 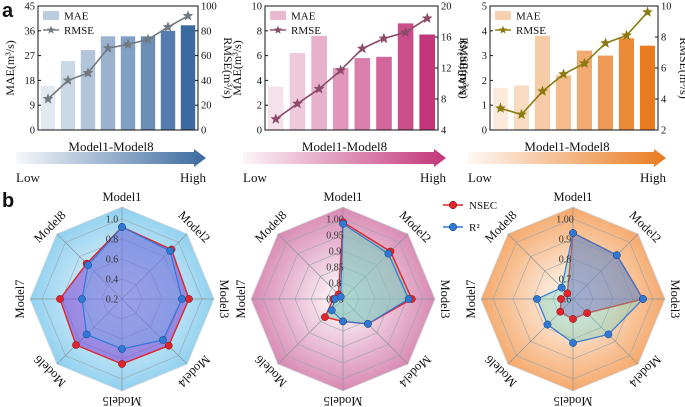 What do you see at coordinates (565, 220) in the screenshot?
I see `radial-tick-label: 1.00` at bounding box center [565, 220].